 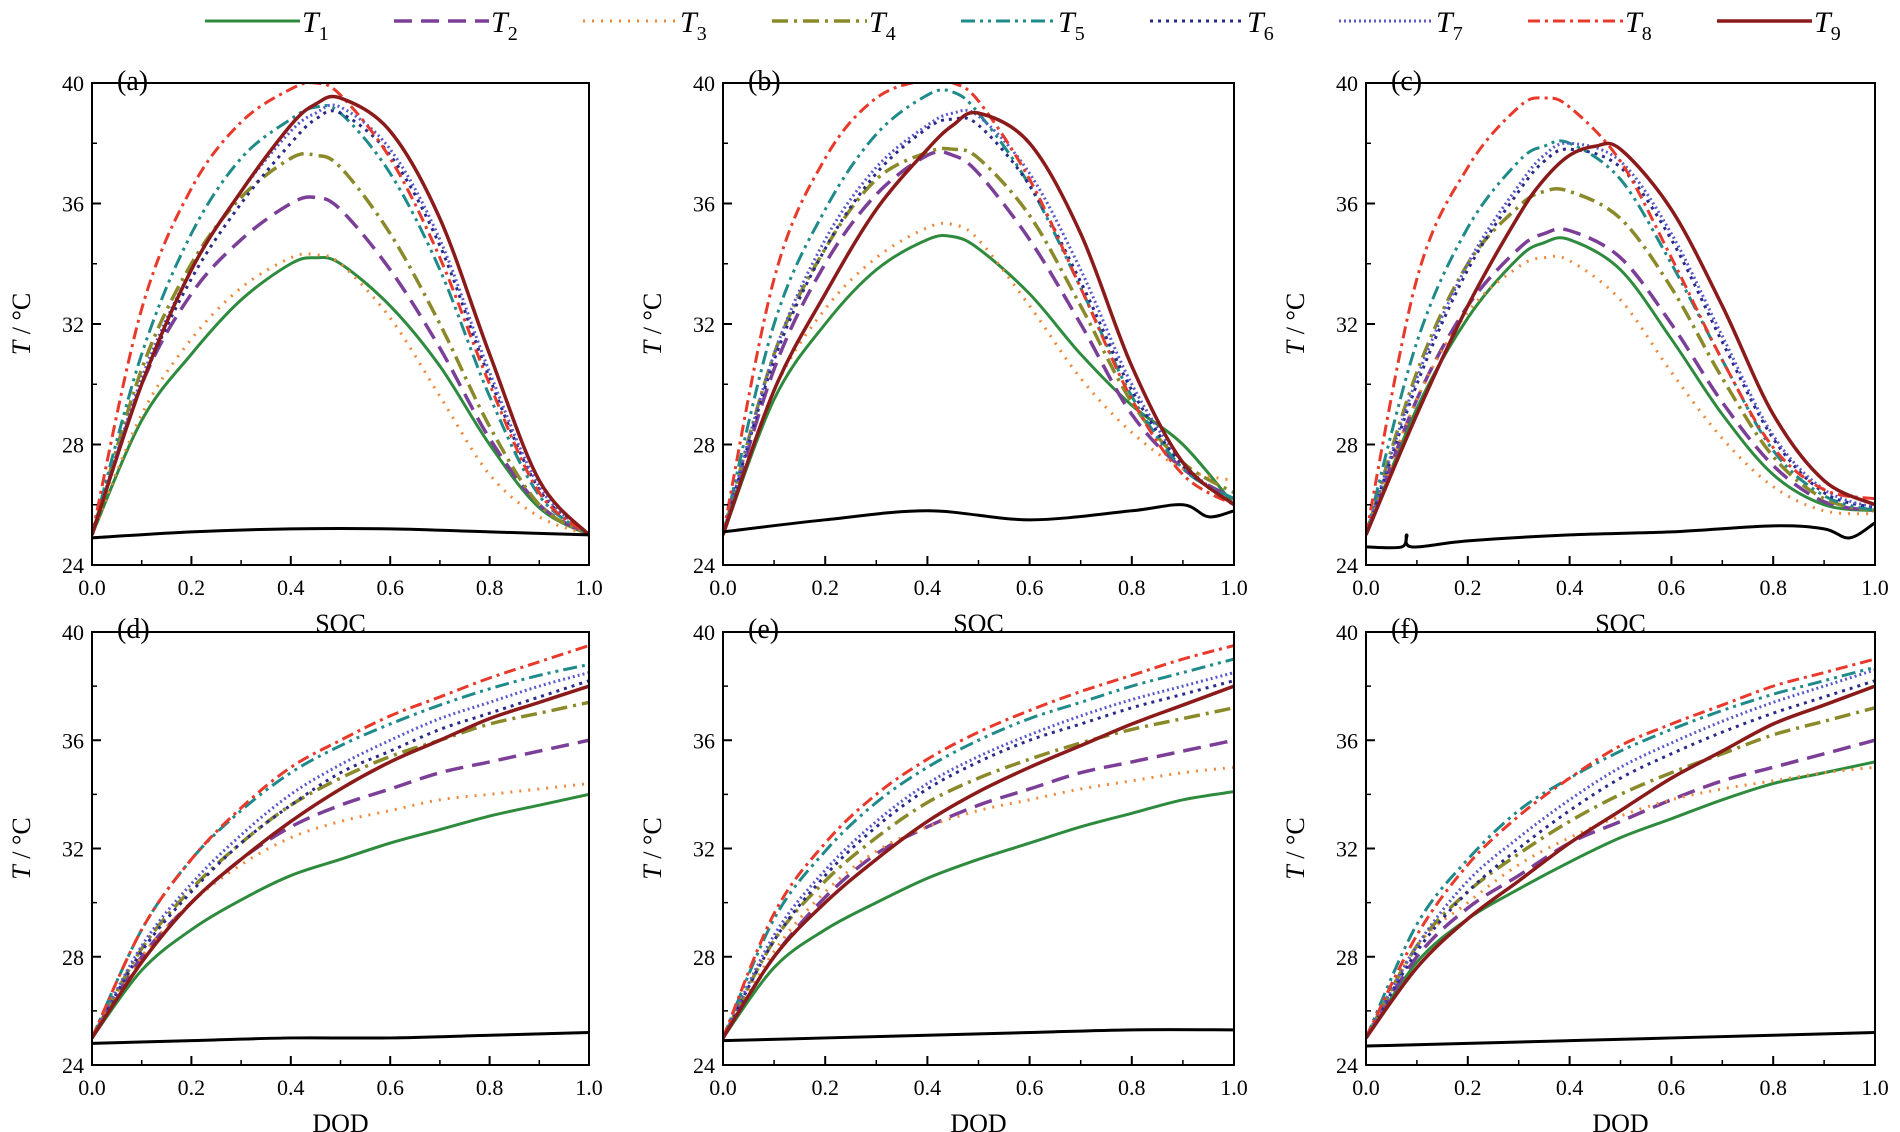 I want to click on panel-label: (b), so click(x=764, y=81).